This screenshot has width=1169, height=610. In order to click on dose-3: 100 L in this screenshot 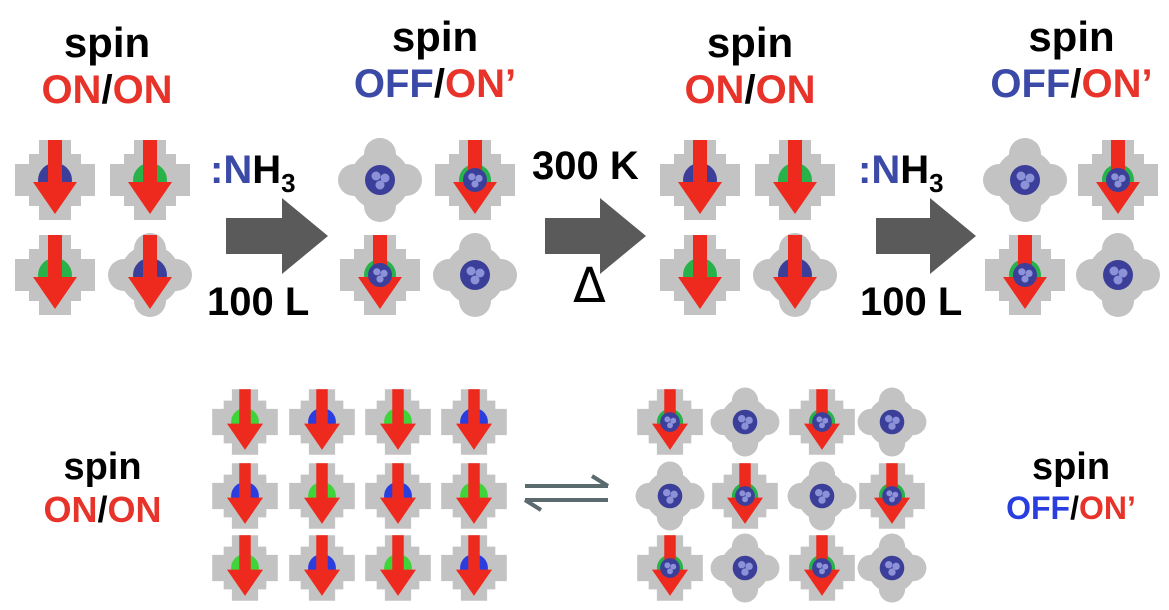, I will do `click(911, 302)`.